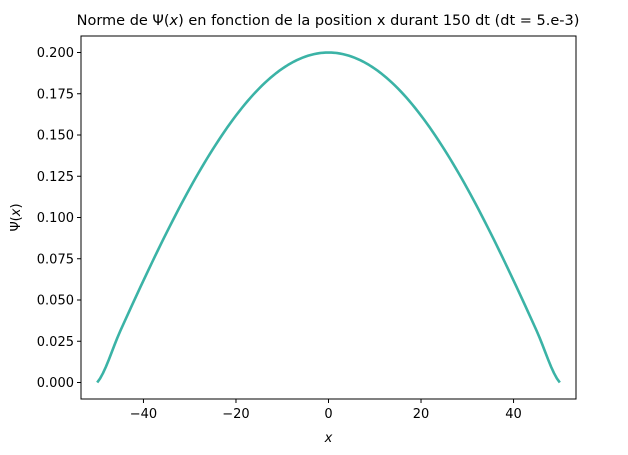 This screenshot has width=628, height=455. I want to click on y-tick-label: 0.175, so click(55, 94).